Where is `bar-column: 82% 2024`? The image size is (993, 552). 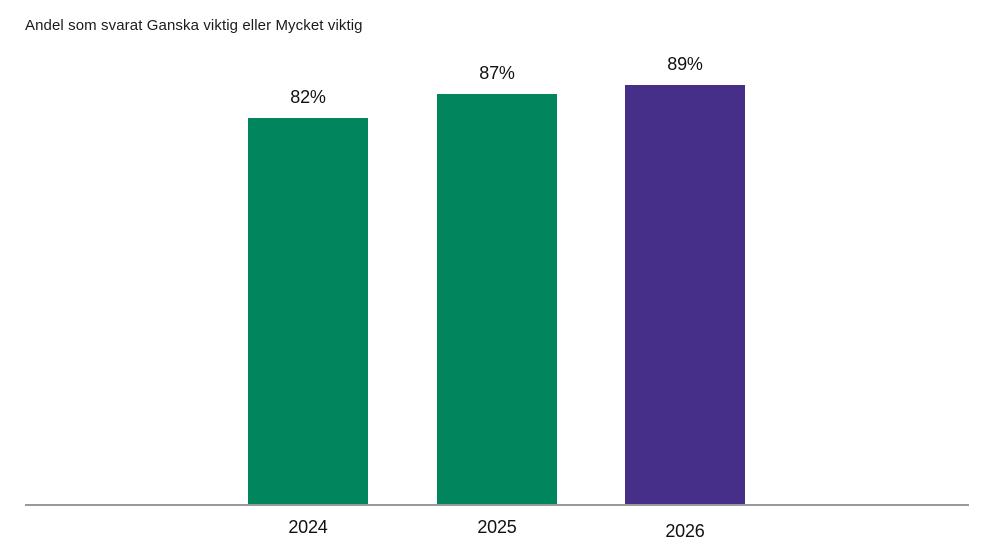 bar-column: 82% 2024 is located at coordinates (308, 312).